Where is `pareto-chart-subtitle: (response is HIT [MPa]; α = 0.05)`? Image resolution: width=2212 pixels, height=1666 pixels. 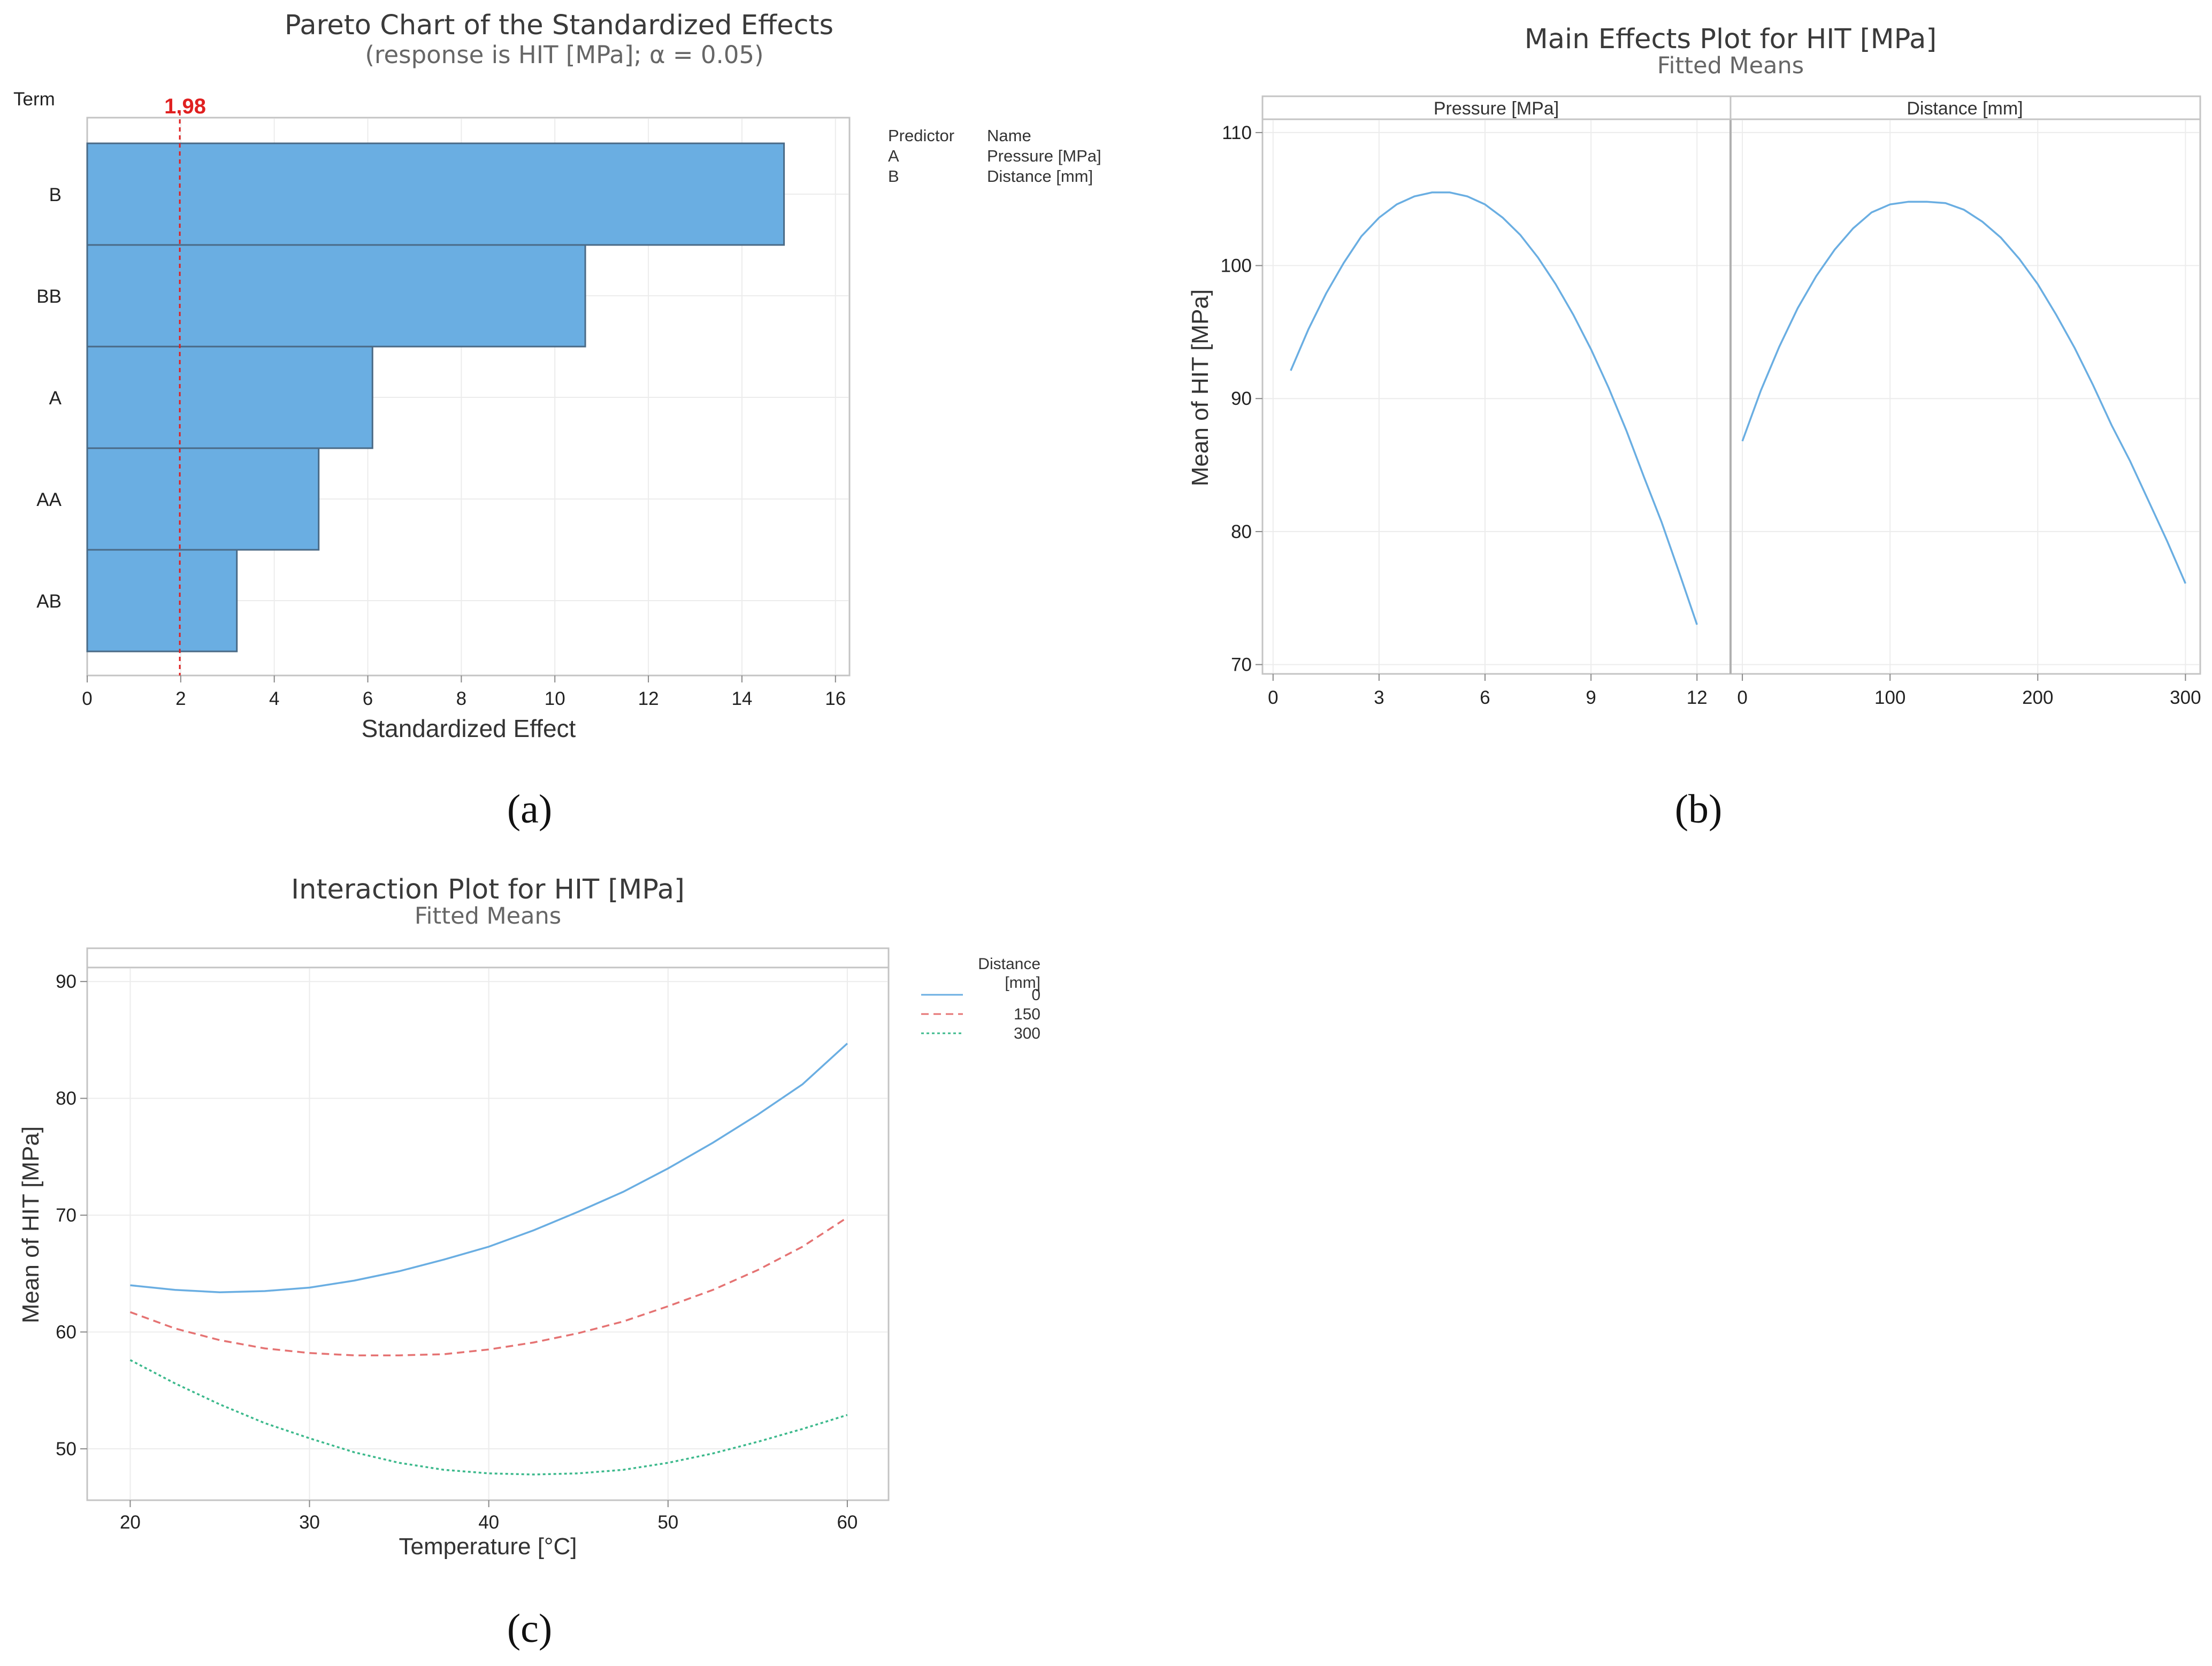
pareto-chart-subtitle: (response is HIT [MPa]; α = 0.05) is located at coordinates (564, 55).